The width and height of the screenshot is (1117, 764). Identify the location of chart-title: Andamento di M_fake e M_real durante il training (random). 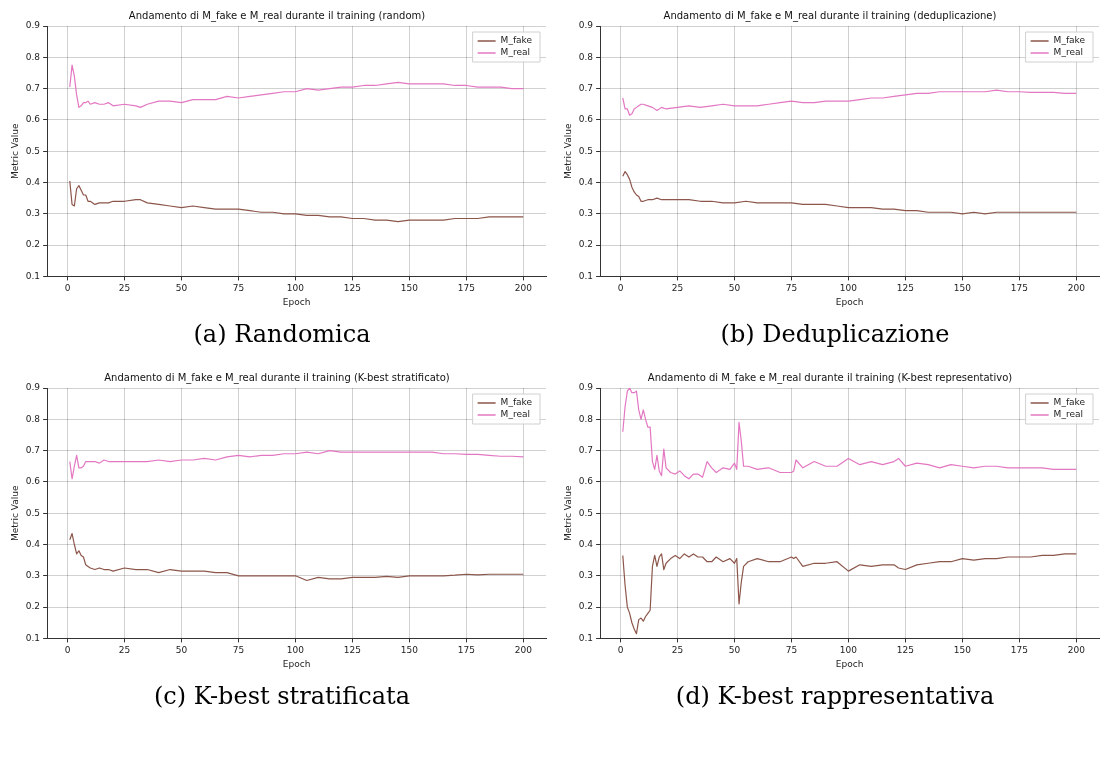
(277, 15).